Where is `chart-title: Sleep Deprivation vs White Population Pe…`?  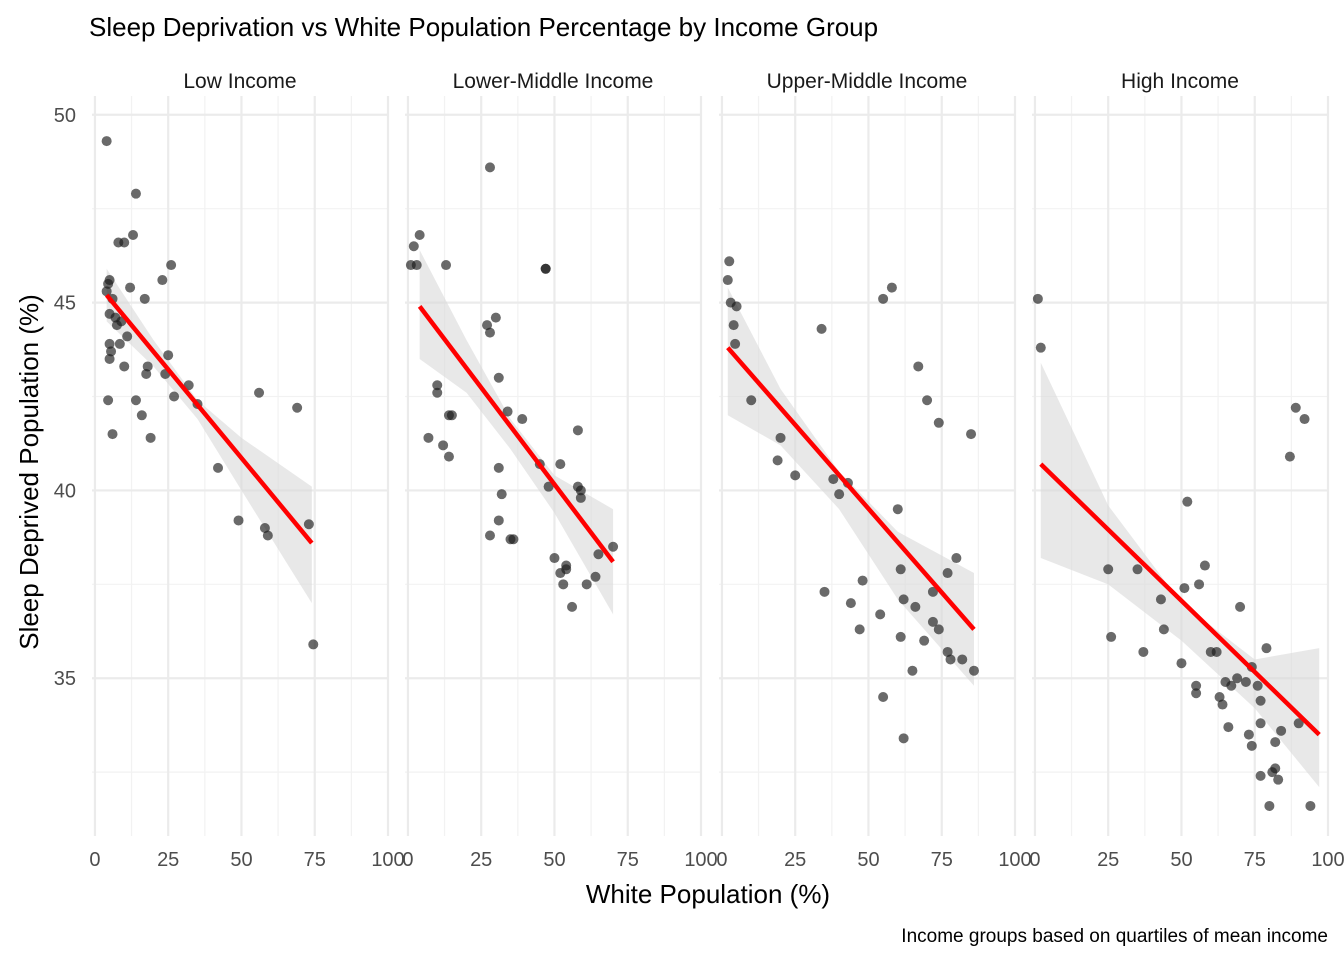
chart-title: Sleep Deprivation vs White Population Pe… is located at coordinates (483, 27).